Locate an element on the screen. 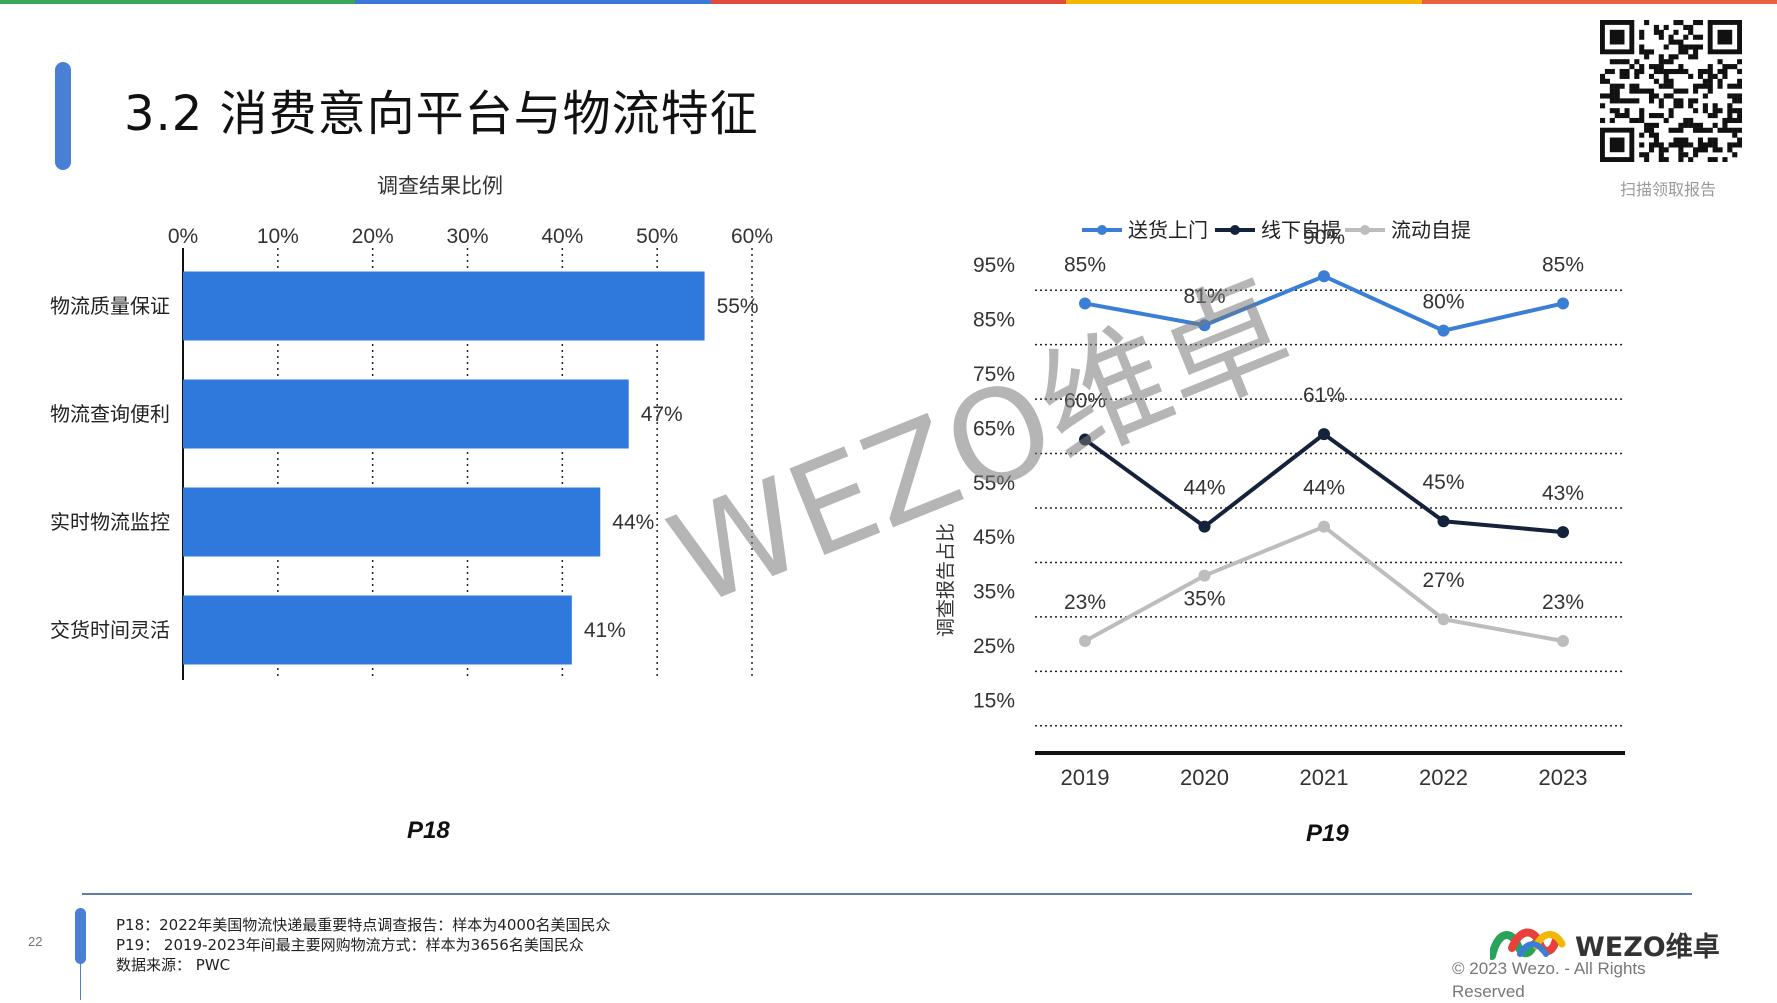 Image resolution: width=1777 pixels, height=1003 pixels. bar-value-label: 41% is located at coordinates (605, 630).